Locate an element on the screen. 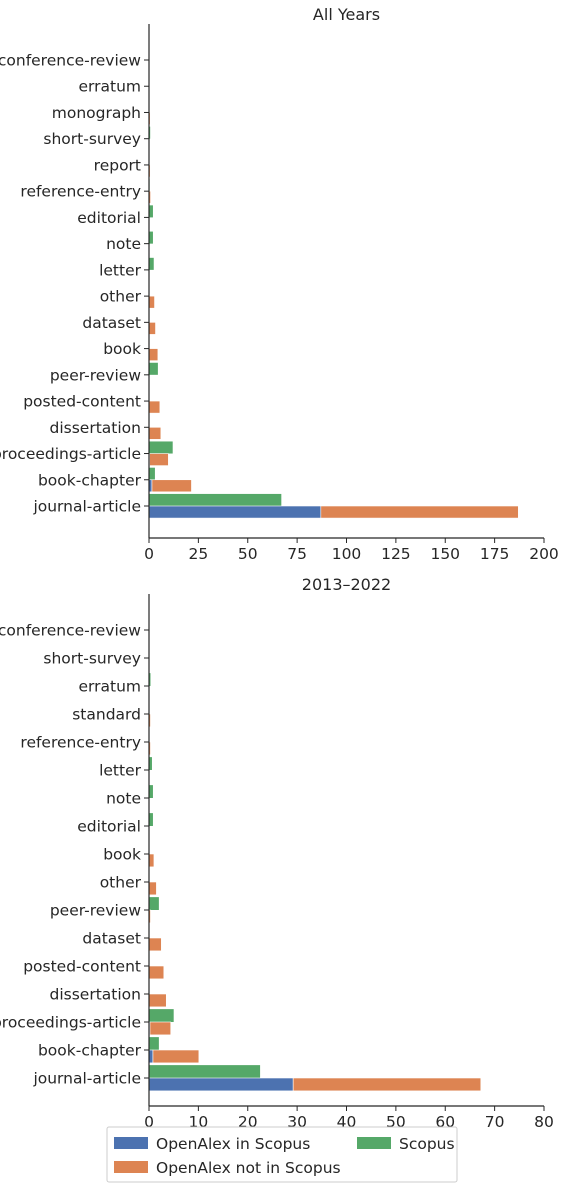  x-tick-label-70: 70 is located at coordinates (495, 1122).